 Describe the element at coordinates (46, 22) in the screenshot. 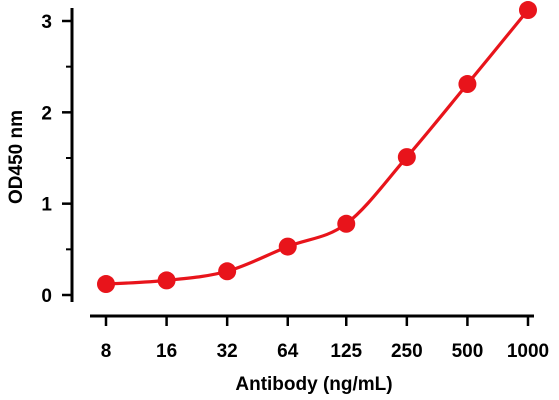

I see `y-tick-label: 3` at that location.